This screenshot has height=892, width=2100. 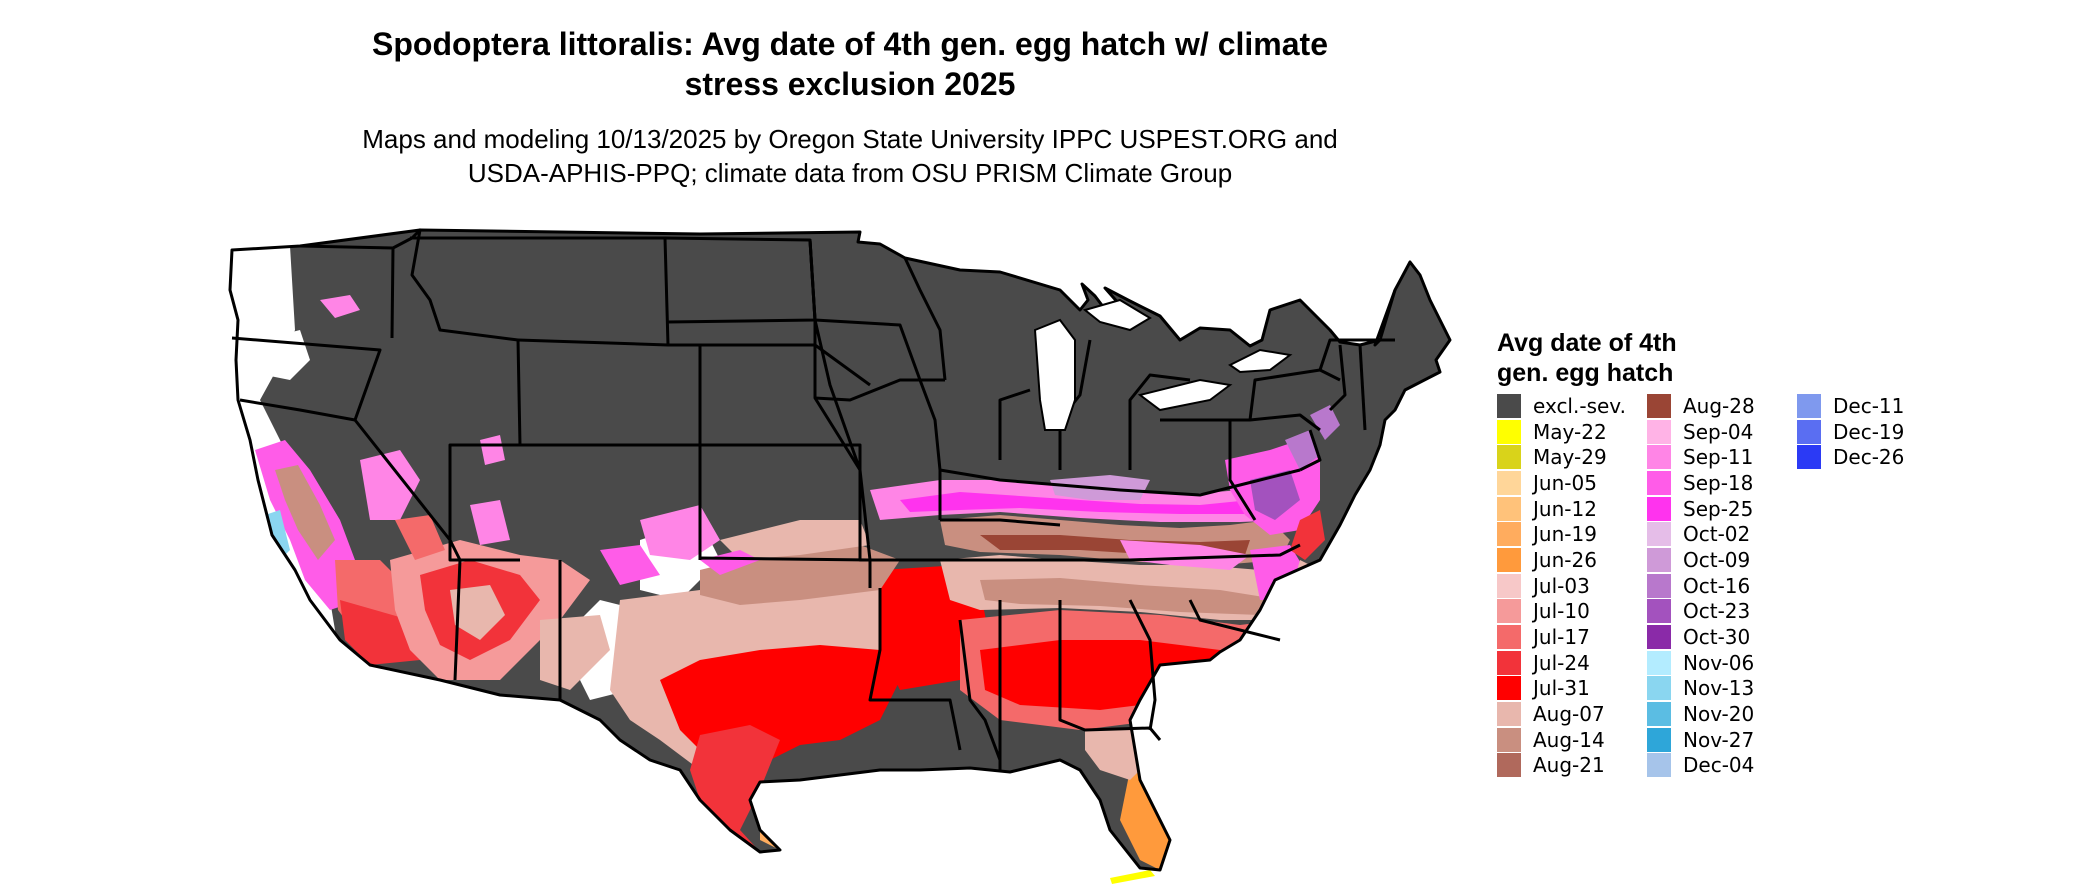 I want to click on legend-label: Jul-03, so click(x=1561, y=585).